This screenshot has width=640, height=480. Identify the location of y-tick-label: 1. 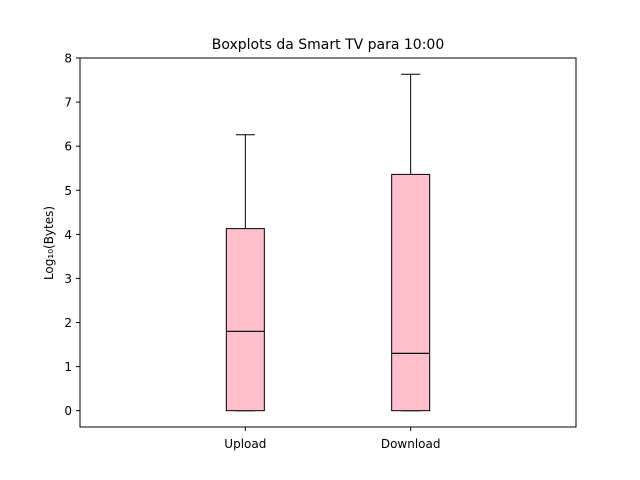
(68, 367).